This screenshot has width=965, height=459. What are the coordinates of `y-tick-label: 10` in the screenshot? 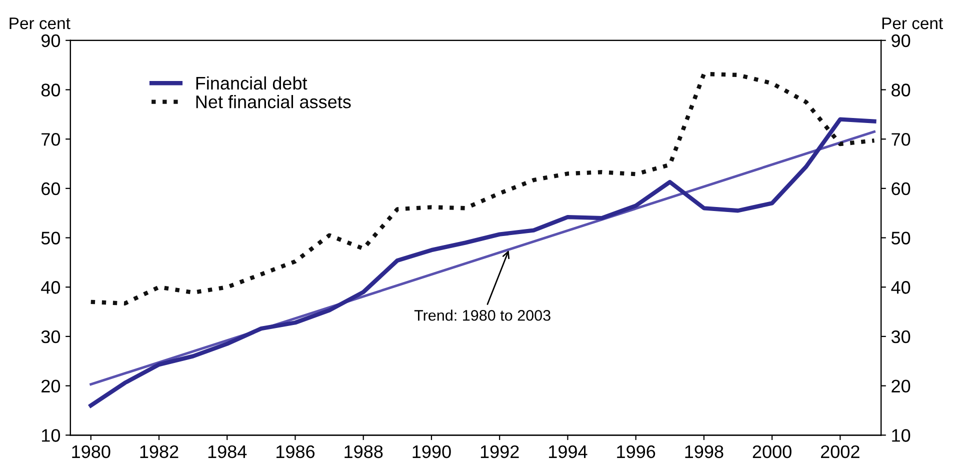 It's located at (51, 435).